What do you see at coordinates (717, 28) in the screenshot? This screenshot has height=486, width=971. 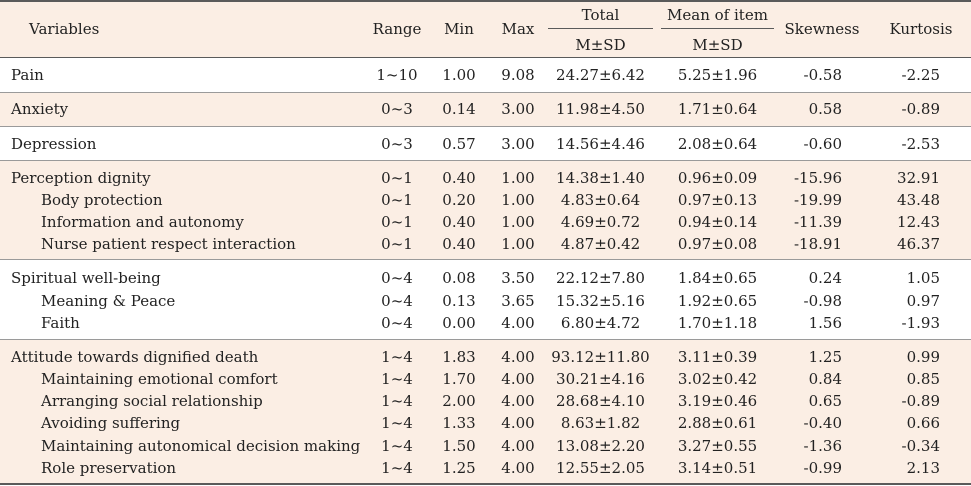 I see `header-mean-underline` at bounding box center [717, 28].